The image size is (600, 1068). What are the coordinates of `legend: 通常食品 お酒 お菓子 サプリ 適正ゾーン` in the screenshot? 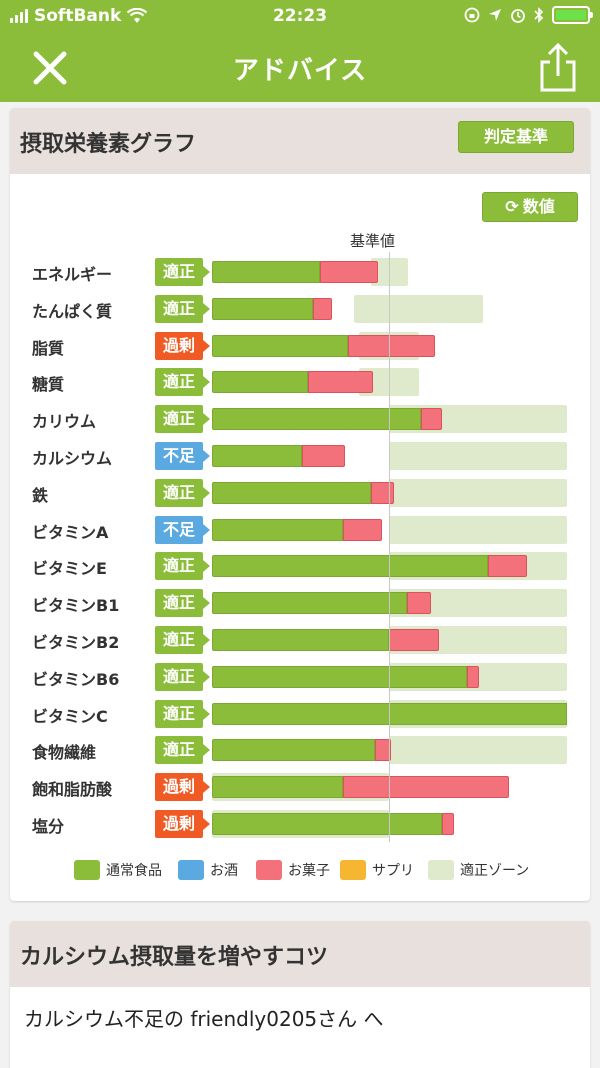 It's located at (300, 874).